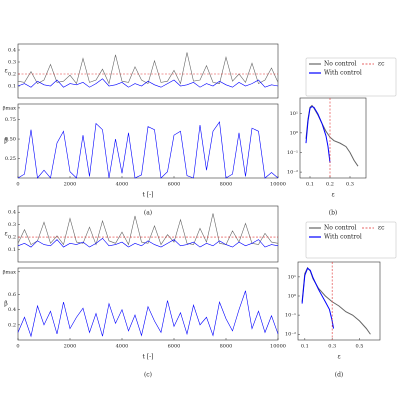  I want to click on caption: (b), so click(333, 213).